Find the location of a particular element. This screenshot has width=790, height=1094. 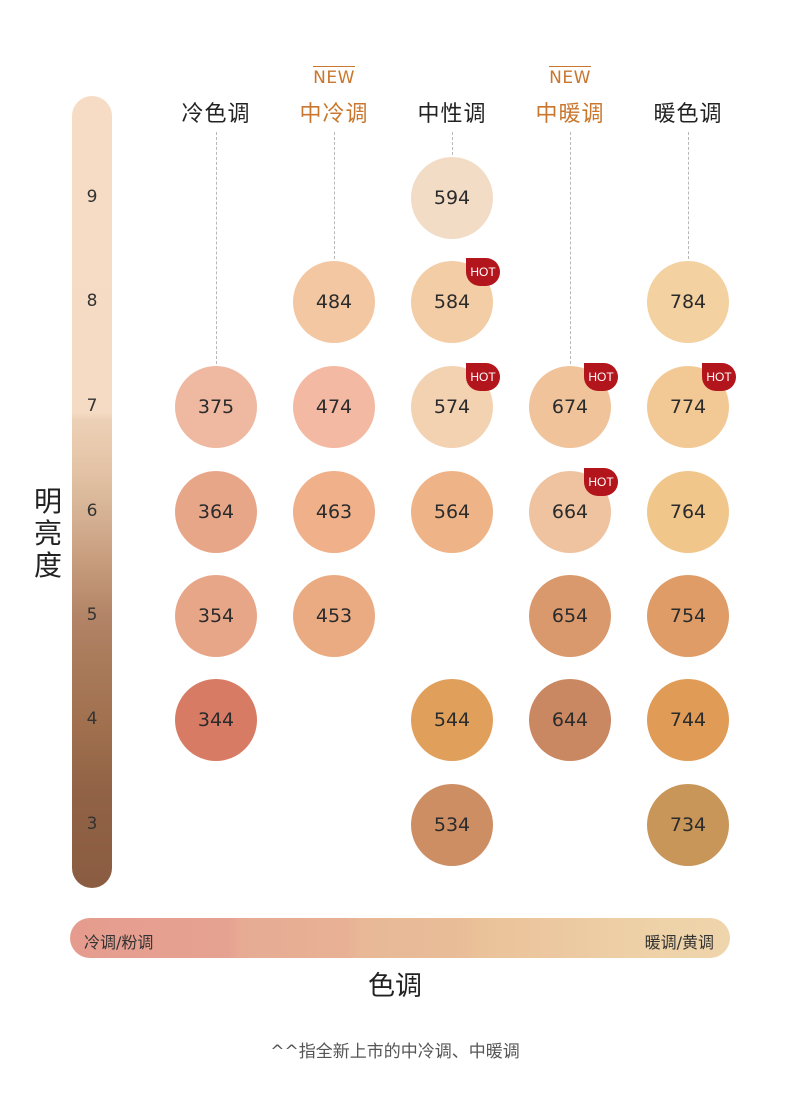

shade-chip-534: 534 is located at coordinates (452, 825).